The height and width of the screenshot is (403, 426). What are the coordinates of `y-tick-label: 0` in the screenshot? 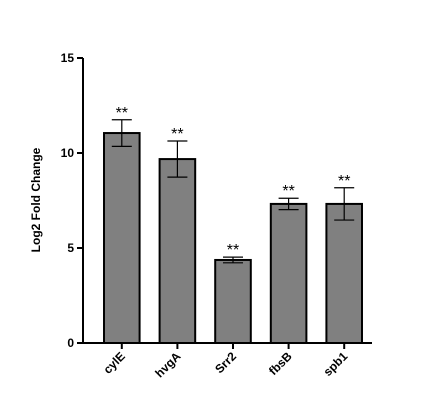 It's located at (70, 343).